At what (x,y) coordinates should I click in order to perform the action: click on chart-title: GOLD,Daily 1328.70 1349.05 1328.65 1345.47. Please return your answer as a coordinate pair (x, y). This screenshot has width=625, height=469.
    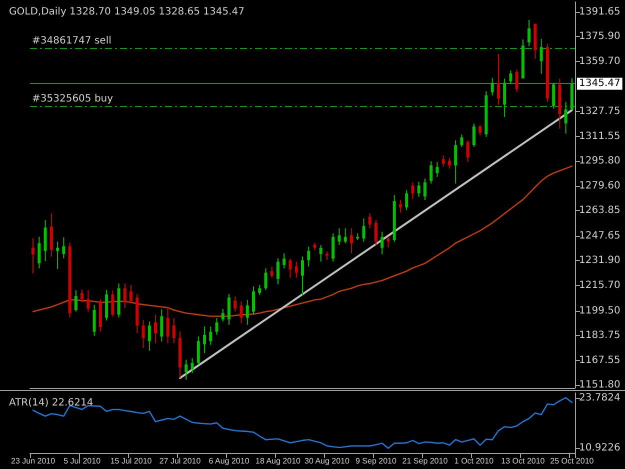
    Looking at the image, I should click on (126, 12).